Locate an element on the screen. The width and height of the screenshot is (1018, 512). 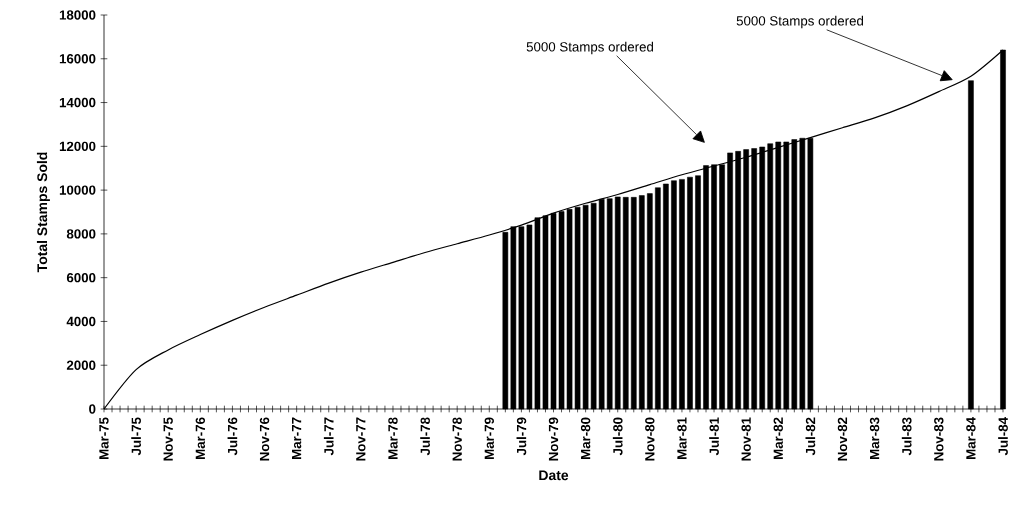
y-tick-label: 18000 is located at coordinates (77, 15).